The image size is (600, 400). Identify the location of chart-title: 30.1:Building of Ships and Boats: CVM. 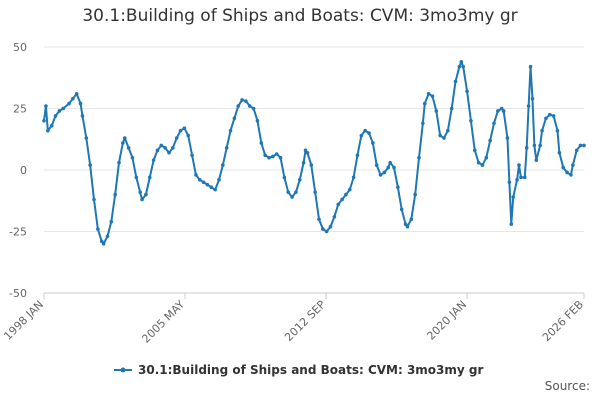
(300, 16).